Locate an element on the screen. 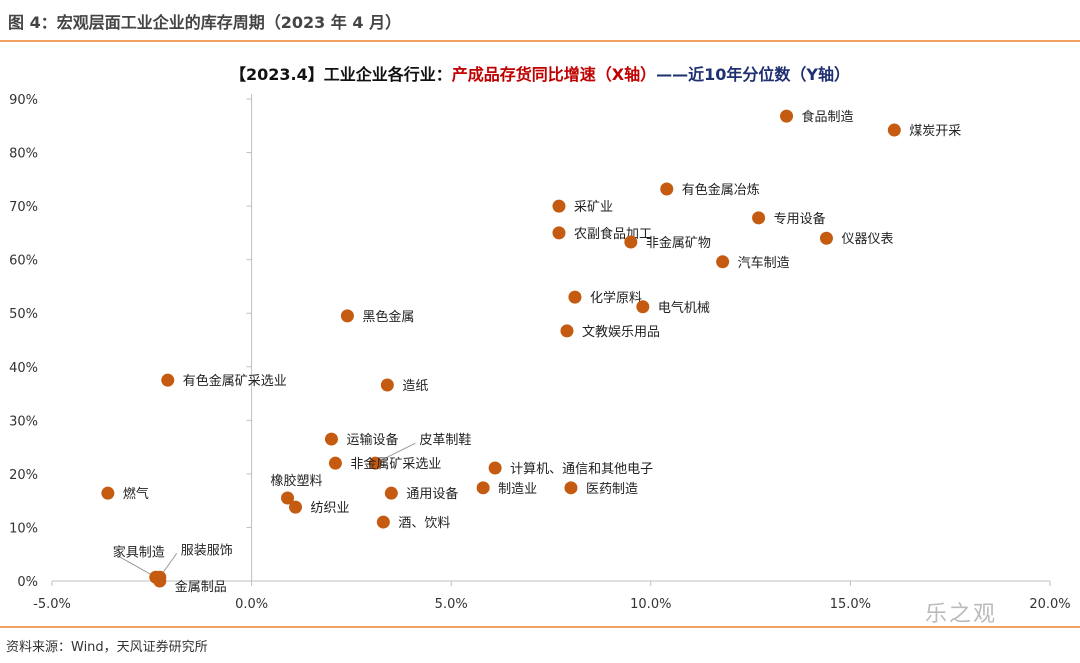 The height and width of the screenshot is (663, 1080). y-tick-label: 80% is located at coordinates (23, 154).